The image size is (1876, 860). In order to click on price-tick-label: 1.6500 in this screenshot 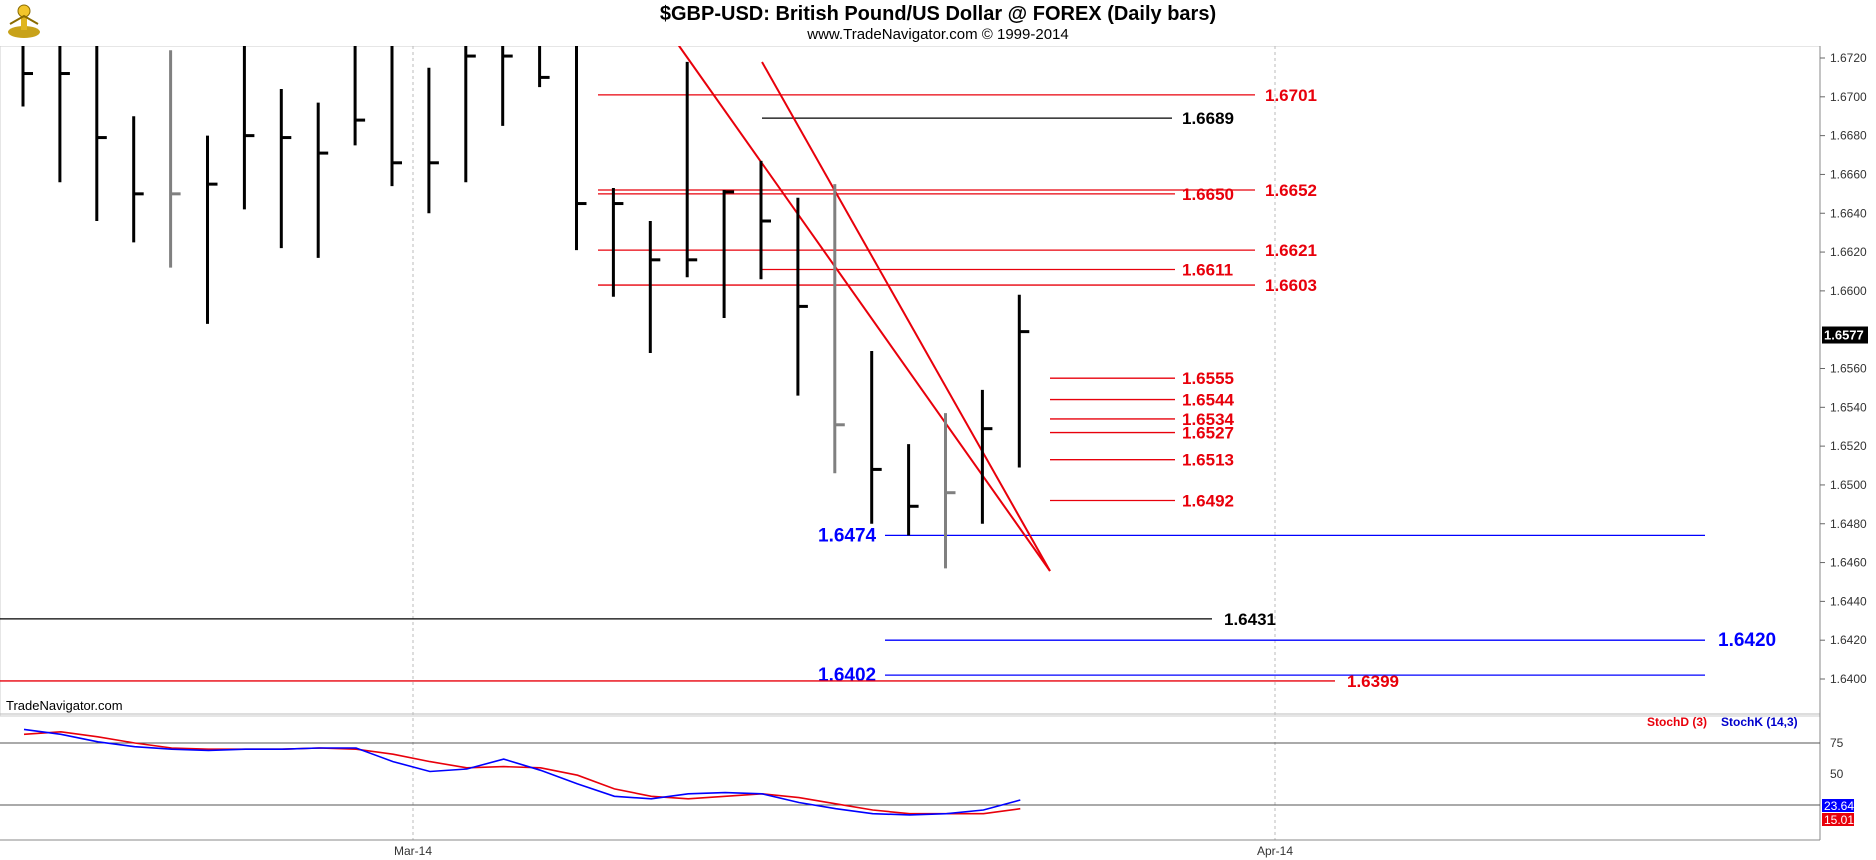, I will do `click(1848, 485)`.